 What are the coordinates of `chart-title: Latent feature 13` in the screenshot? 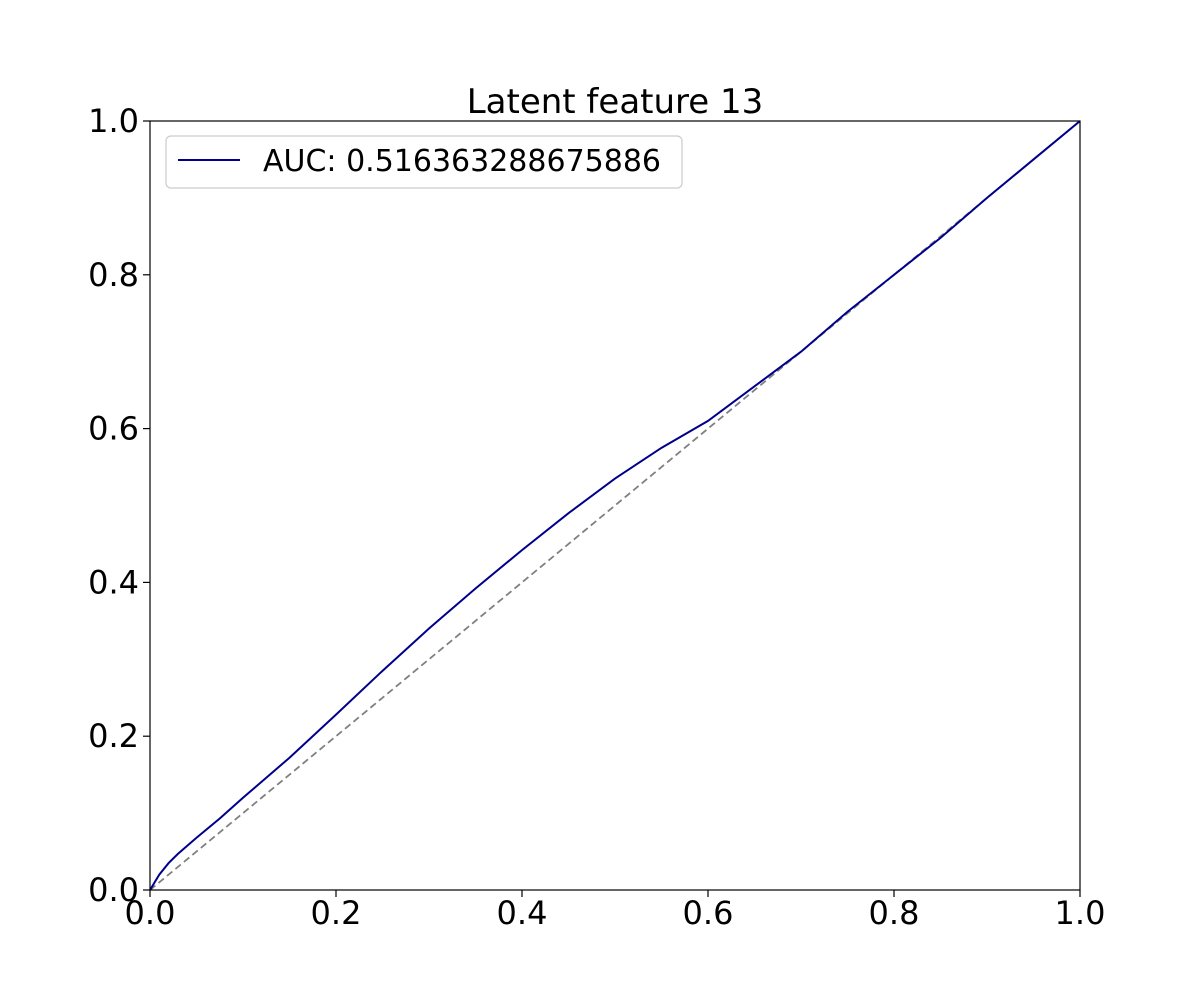 It's located at (615, 102).